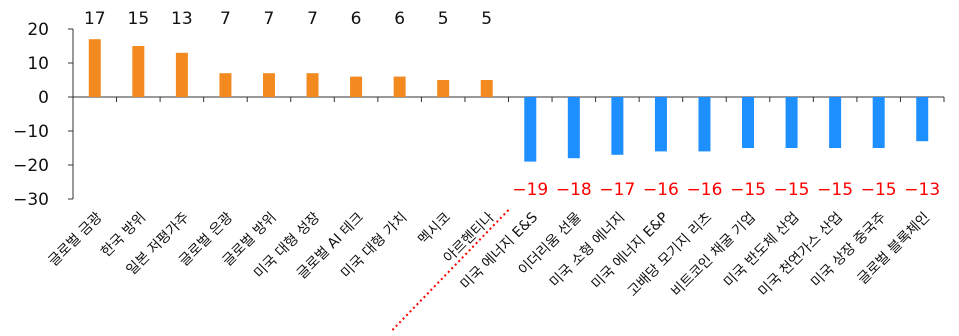  What do you see at coordinates (76, 239) in the screenshot?
I see `category-label: 글로벌 금광` at bounding box center [76, 239].